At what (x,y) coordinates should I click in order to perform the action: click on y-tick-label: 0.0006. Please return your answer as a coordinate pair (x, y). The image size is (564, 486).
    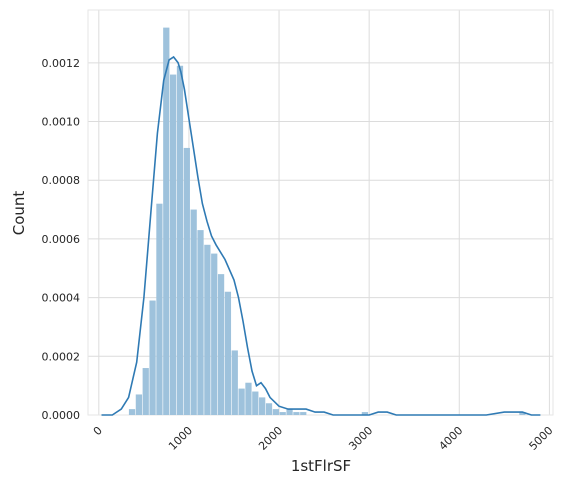
    Looking at the image, I should click on (61, 239).